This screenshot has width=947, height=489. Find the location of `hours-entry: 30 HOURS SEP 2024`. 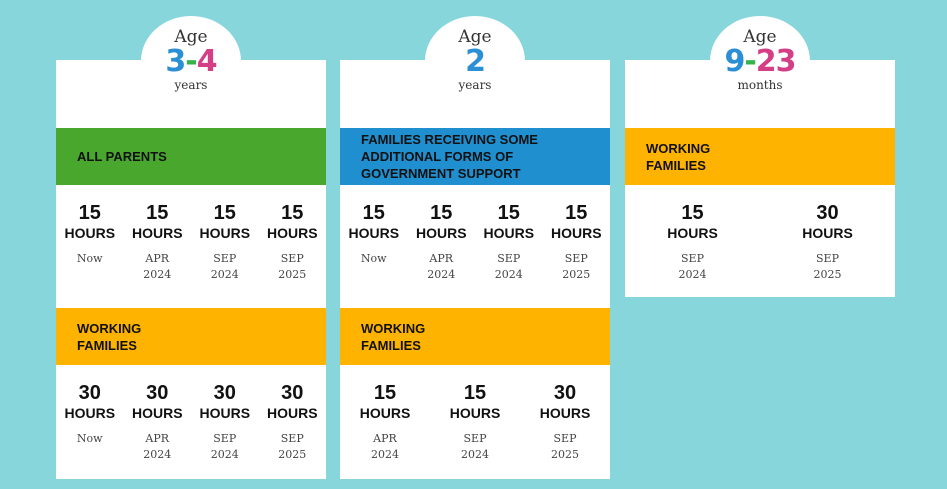

hours-entry: 30 HOURS SEP 2024 is located at coordinates (225, 422).